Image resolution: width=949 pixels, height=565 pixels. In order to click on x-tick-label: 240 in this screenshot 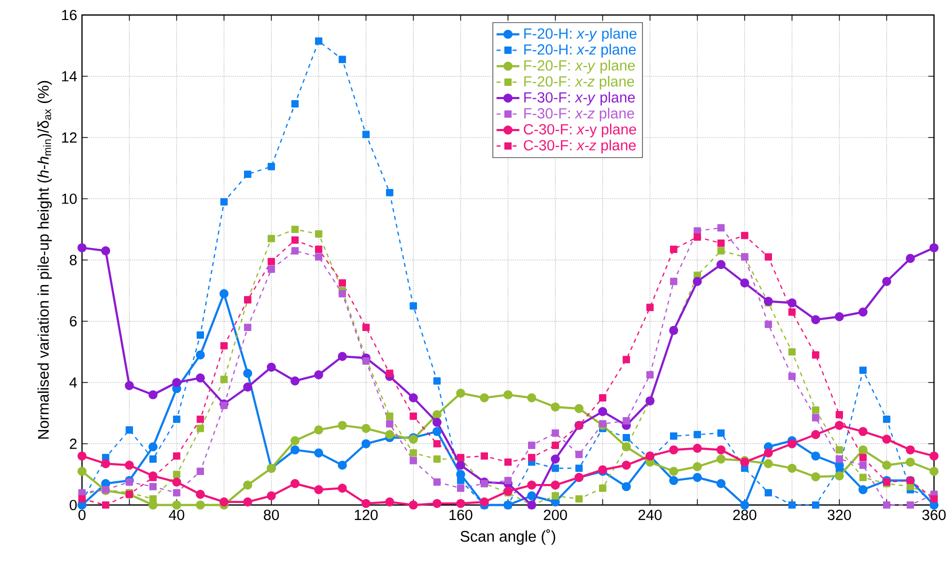, I will do `click(650, 515)`.